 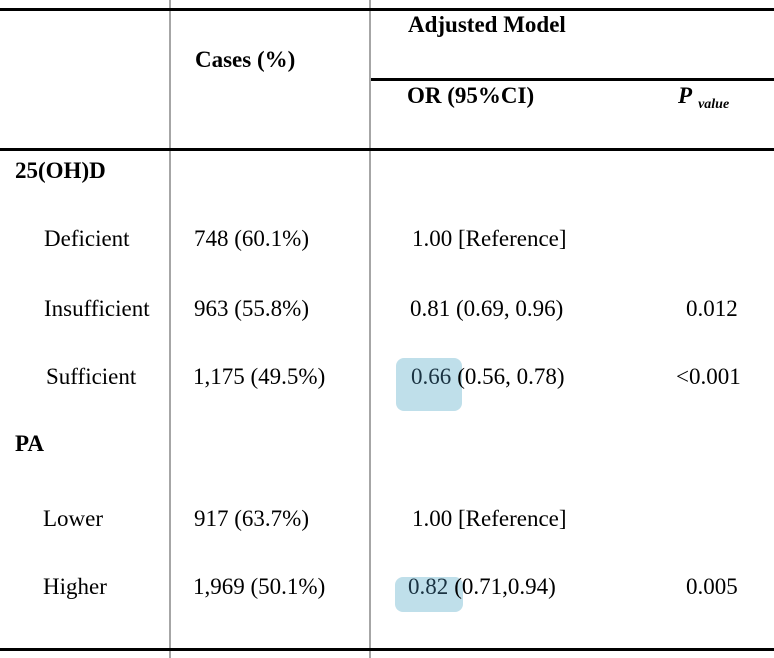 I want to click on row-higher-or: 0.82 (0.71,0.94), so click(x=482, y=586).